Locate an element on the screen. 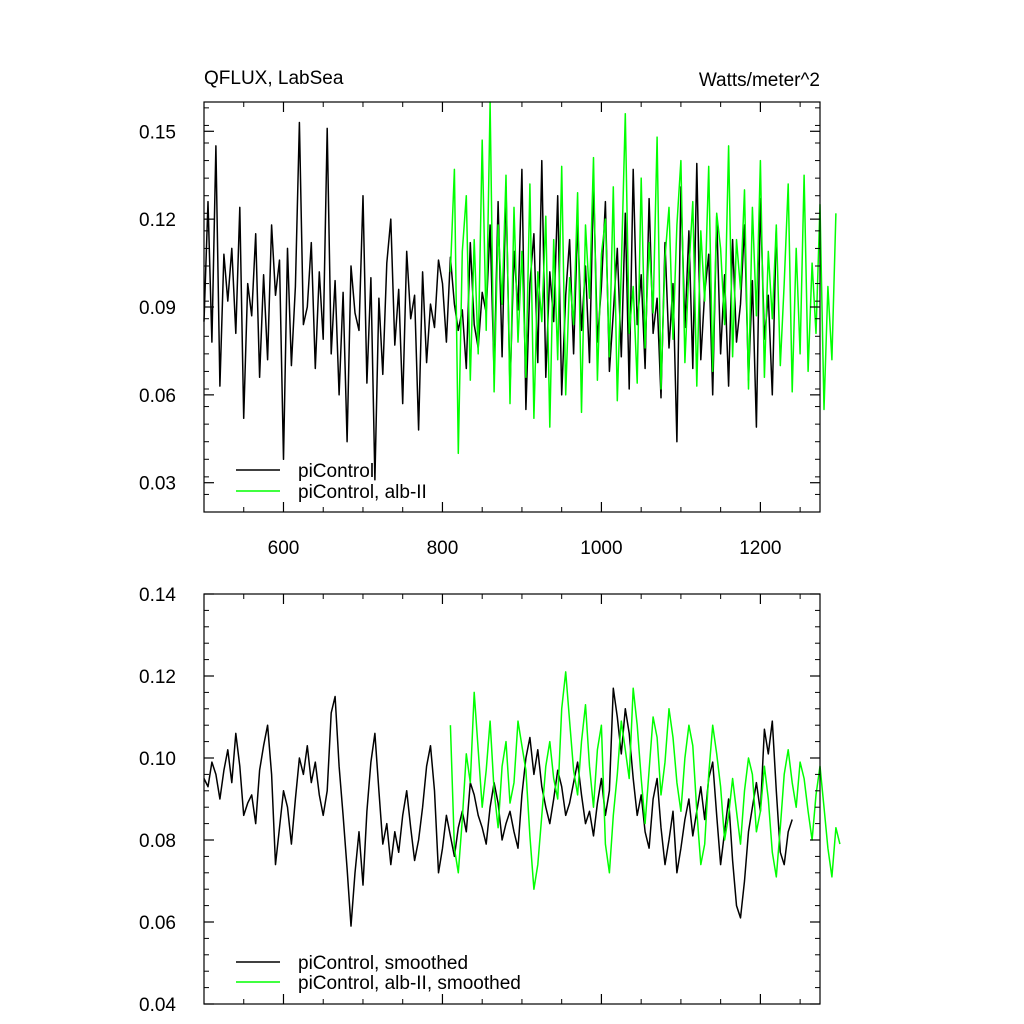 The height and width of the screenshot is (1024, 1024). units-label: Watts/meter^2 is located at coordinates (759, 80).